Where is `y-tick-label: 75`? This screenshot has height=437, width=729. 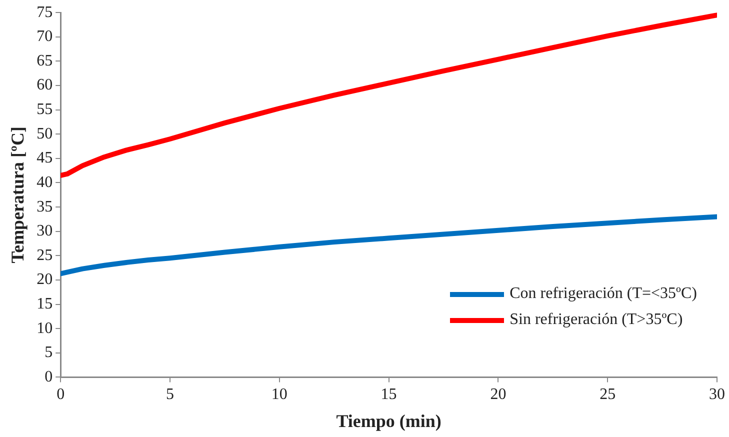 y-tick-label: 75 is located at coordinates (44, 12).